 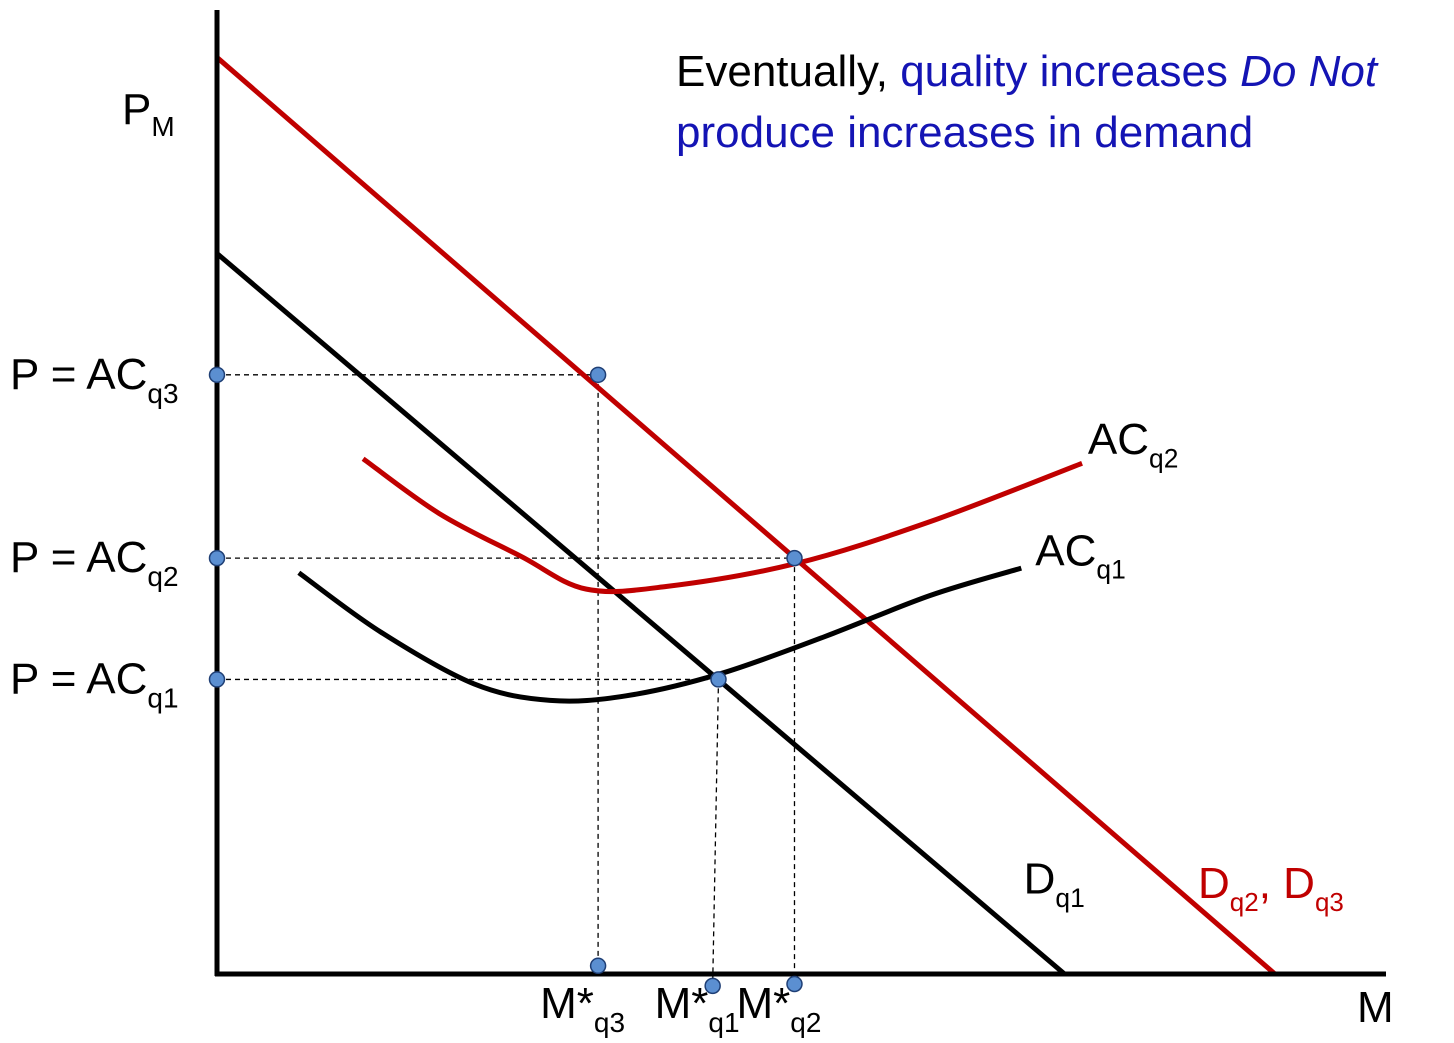 I want to click on title-part1: Eventually,, so click(x=788, y=71).